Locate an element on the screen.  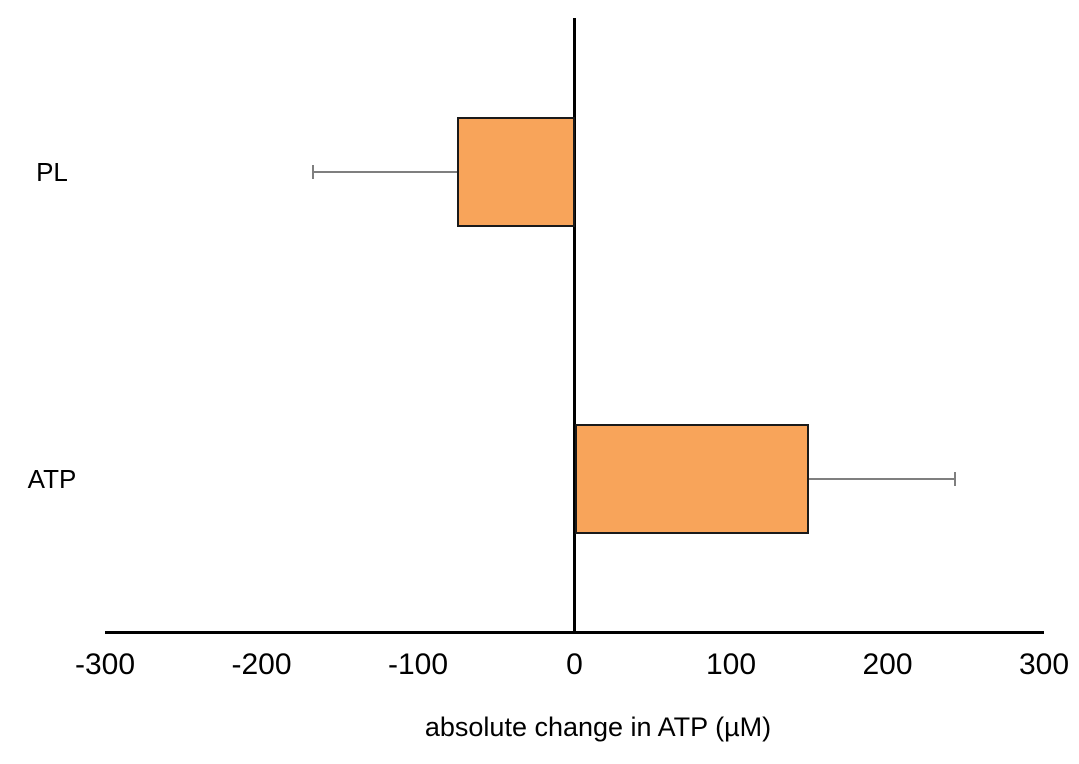
x-tick-label: -100 is located at coordinates (418, 664).